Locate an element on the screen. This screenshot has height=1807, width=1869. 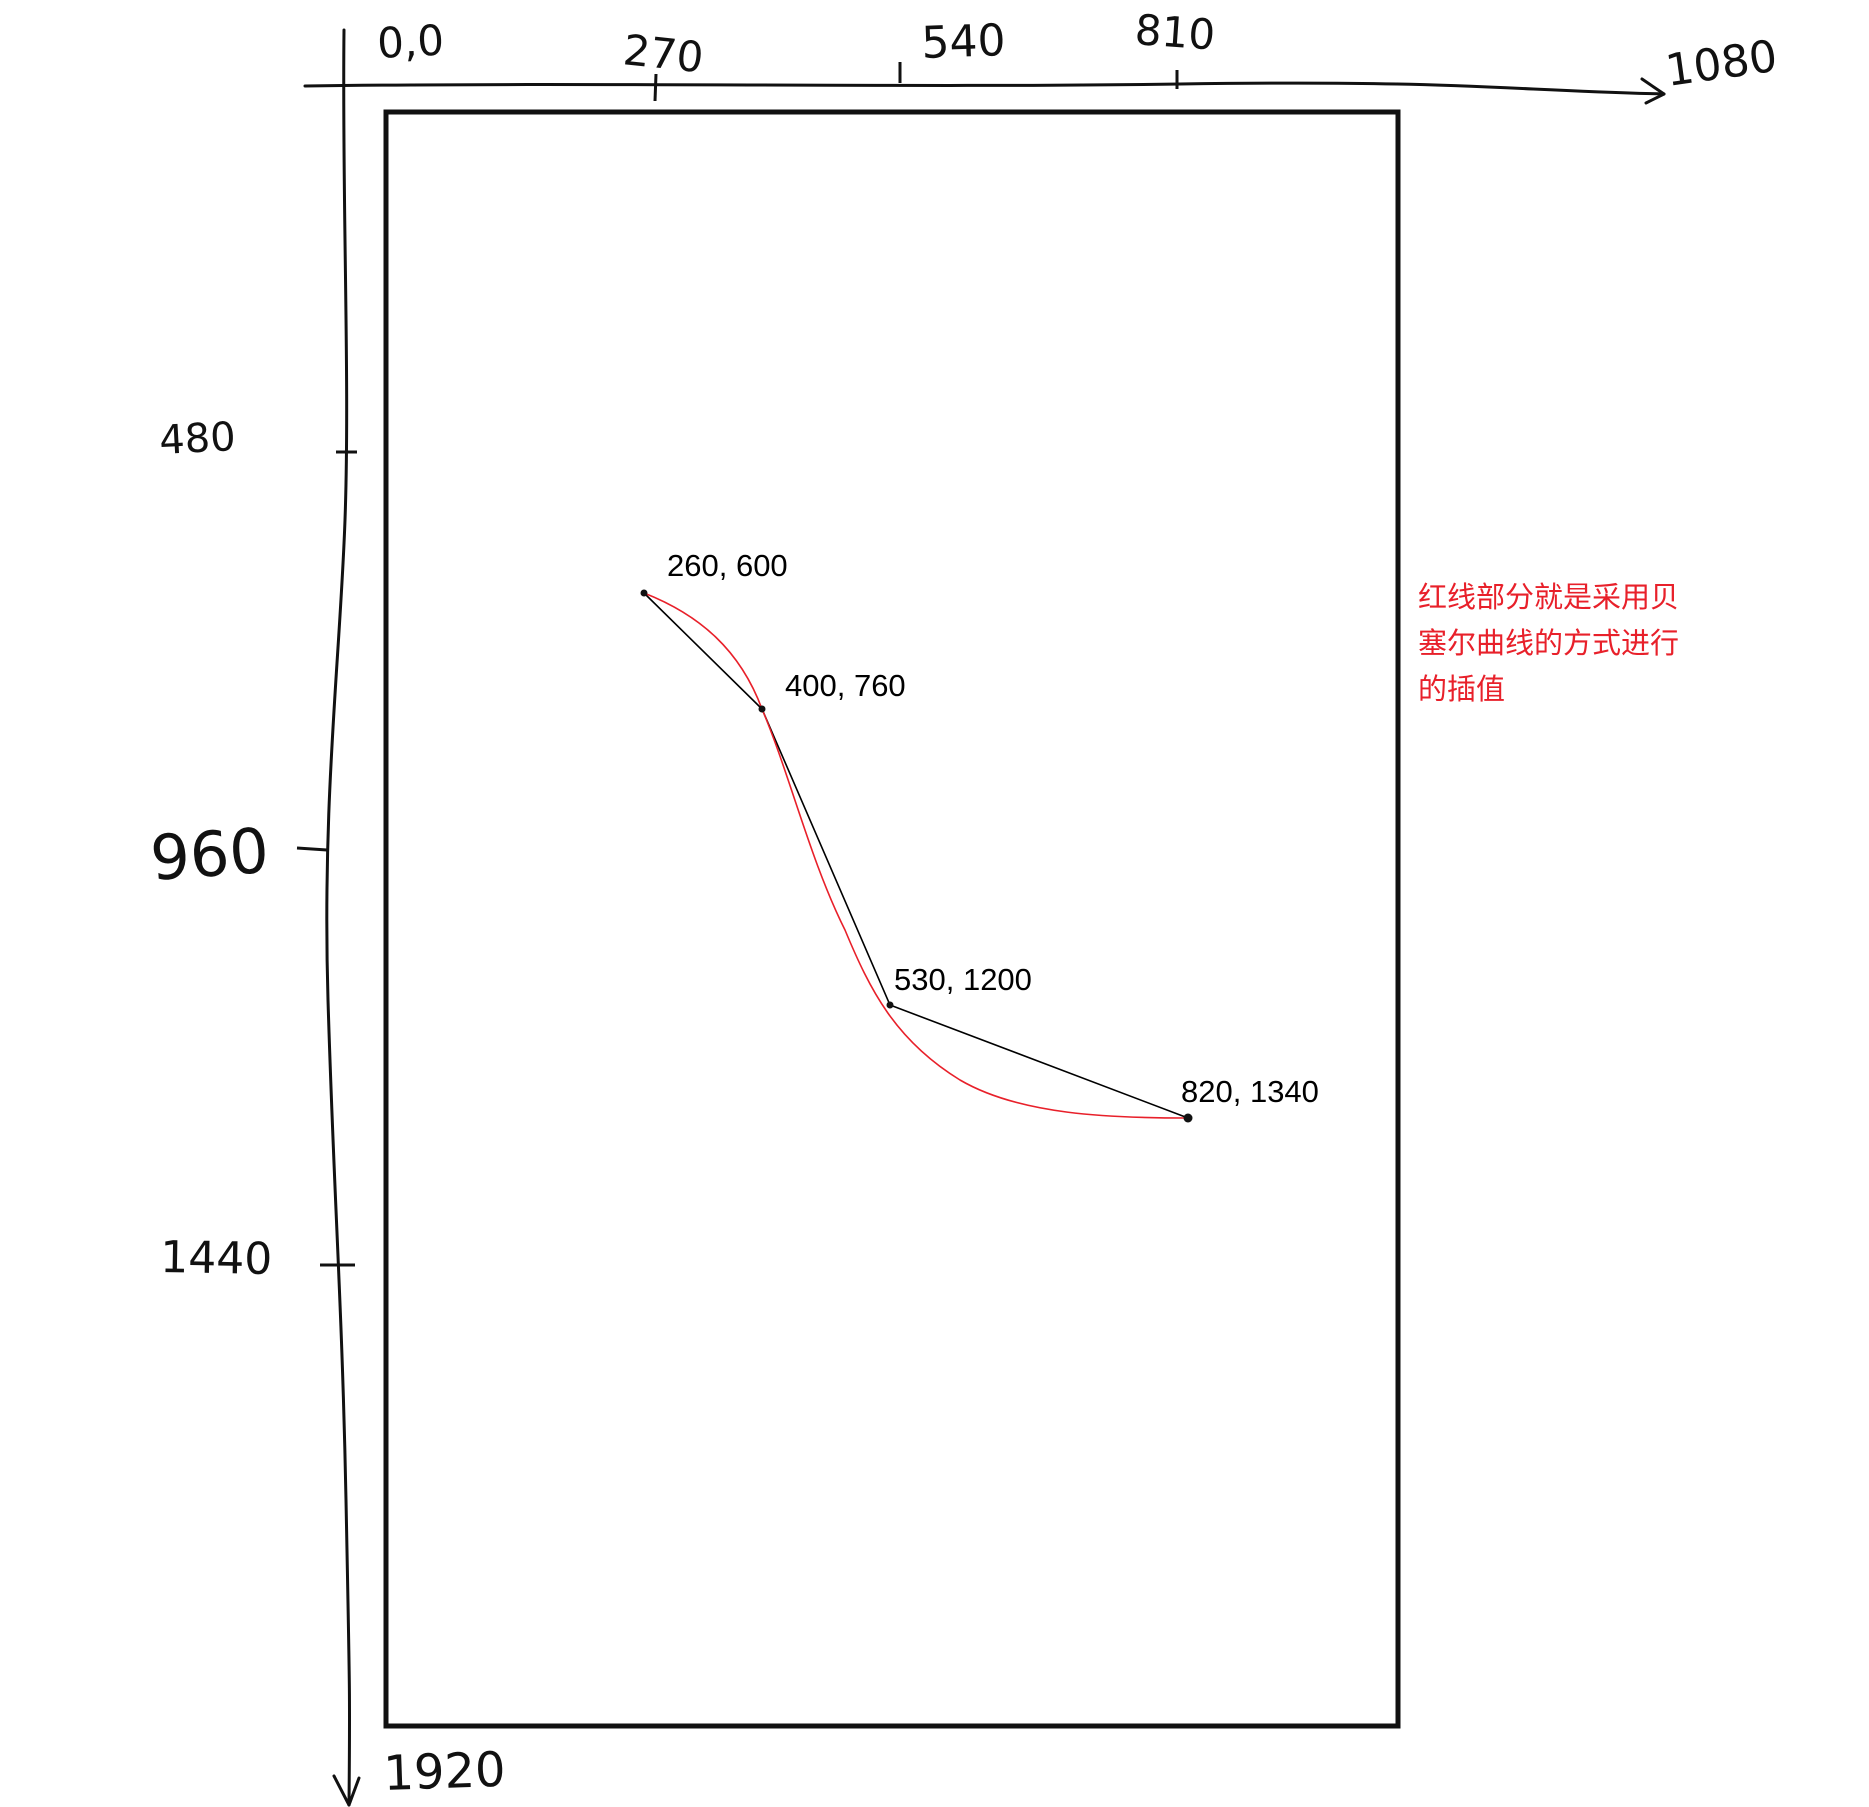
y-tick-label-480: 480 is located at coordinates (197, 439).